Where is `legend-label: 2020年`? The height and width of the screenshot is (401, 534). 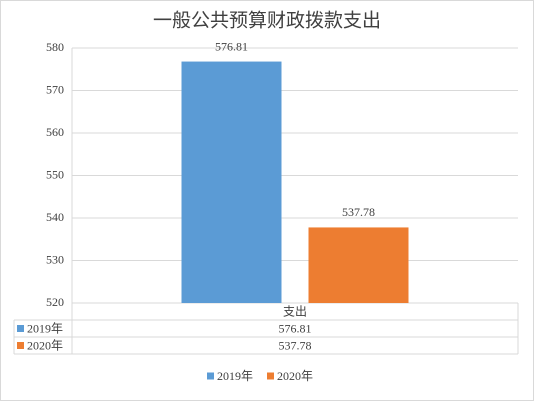 legend-label: 2020年 is located at coordinates (295, 376).